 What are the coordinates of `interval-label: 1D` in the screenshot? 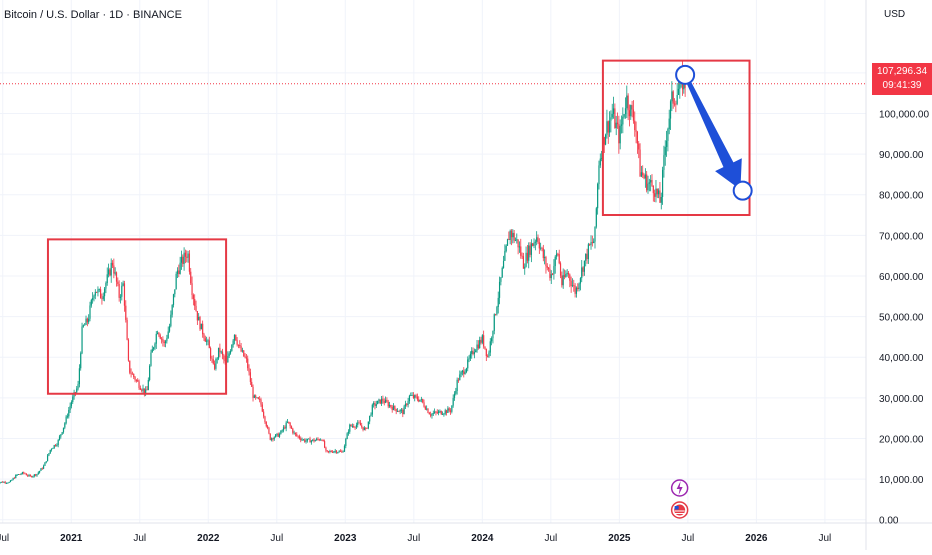 It's located at (116, 15).